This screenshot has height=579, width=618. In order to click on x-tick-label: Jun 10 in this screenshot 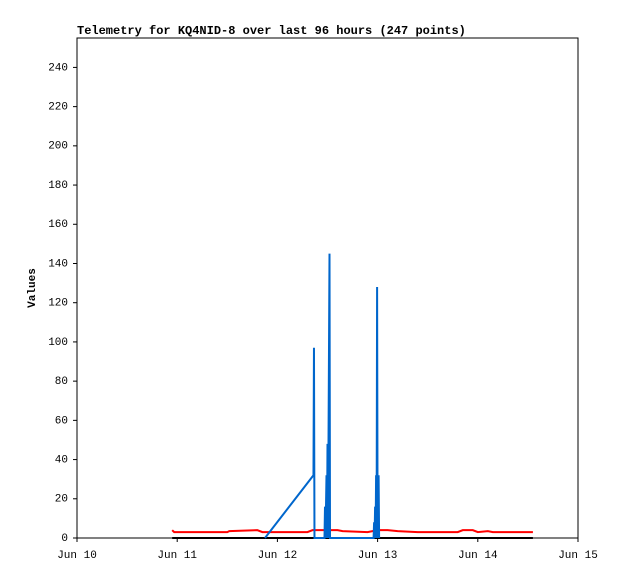, I will do `click(77, 556)`.